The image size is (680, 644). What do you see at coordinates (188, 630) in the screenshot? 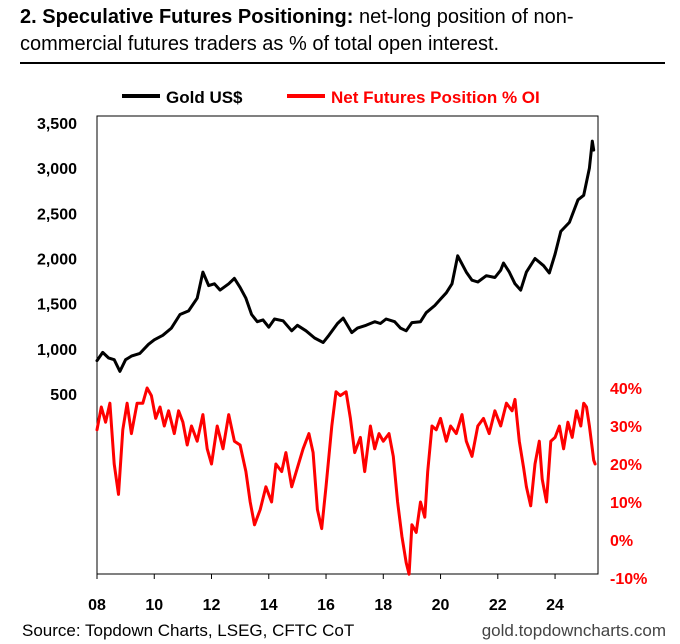
I see `source-note: Source: Topdown Charts, LSEG, CFTC CoT` at bounding box center [188, 630].